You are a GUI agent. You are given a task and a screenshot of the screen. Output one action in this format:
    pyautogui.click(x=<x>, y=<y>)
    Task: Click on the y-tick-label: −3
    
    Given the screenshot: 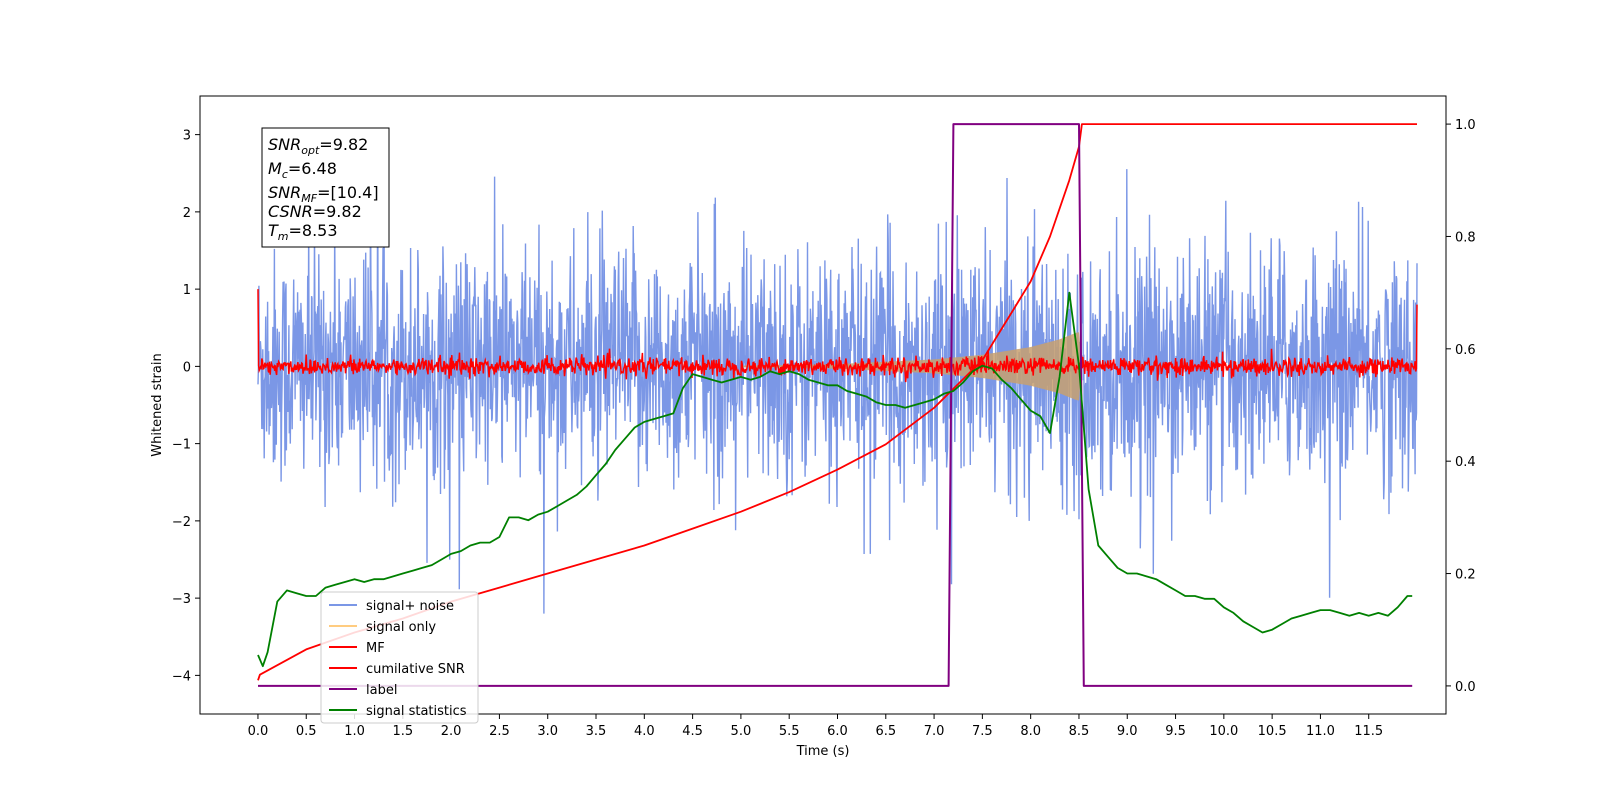 What is the action you would take?
    pyautogui.click(x=181, y=599)
    